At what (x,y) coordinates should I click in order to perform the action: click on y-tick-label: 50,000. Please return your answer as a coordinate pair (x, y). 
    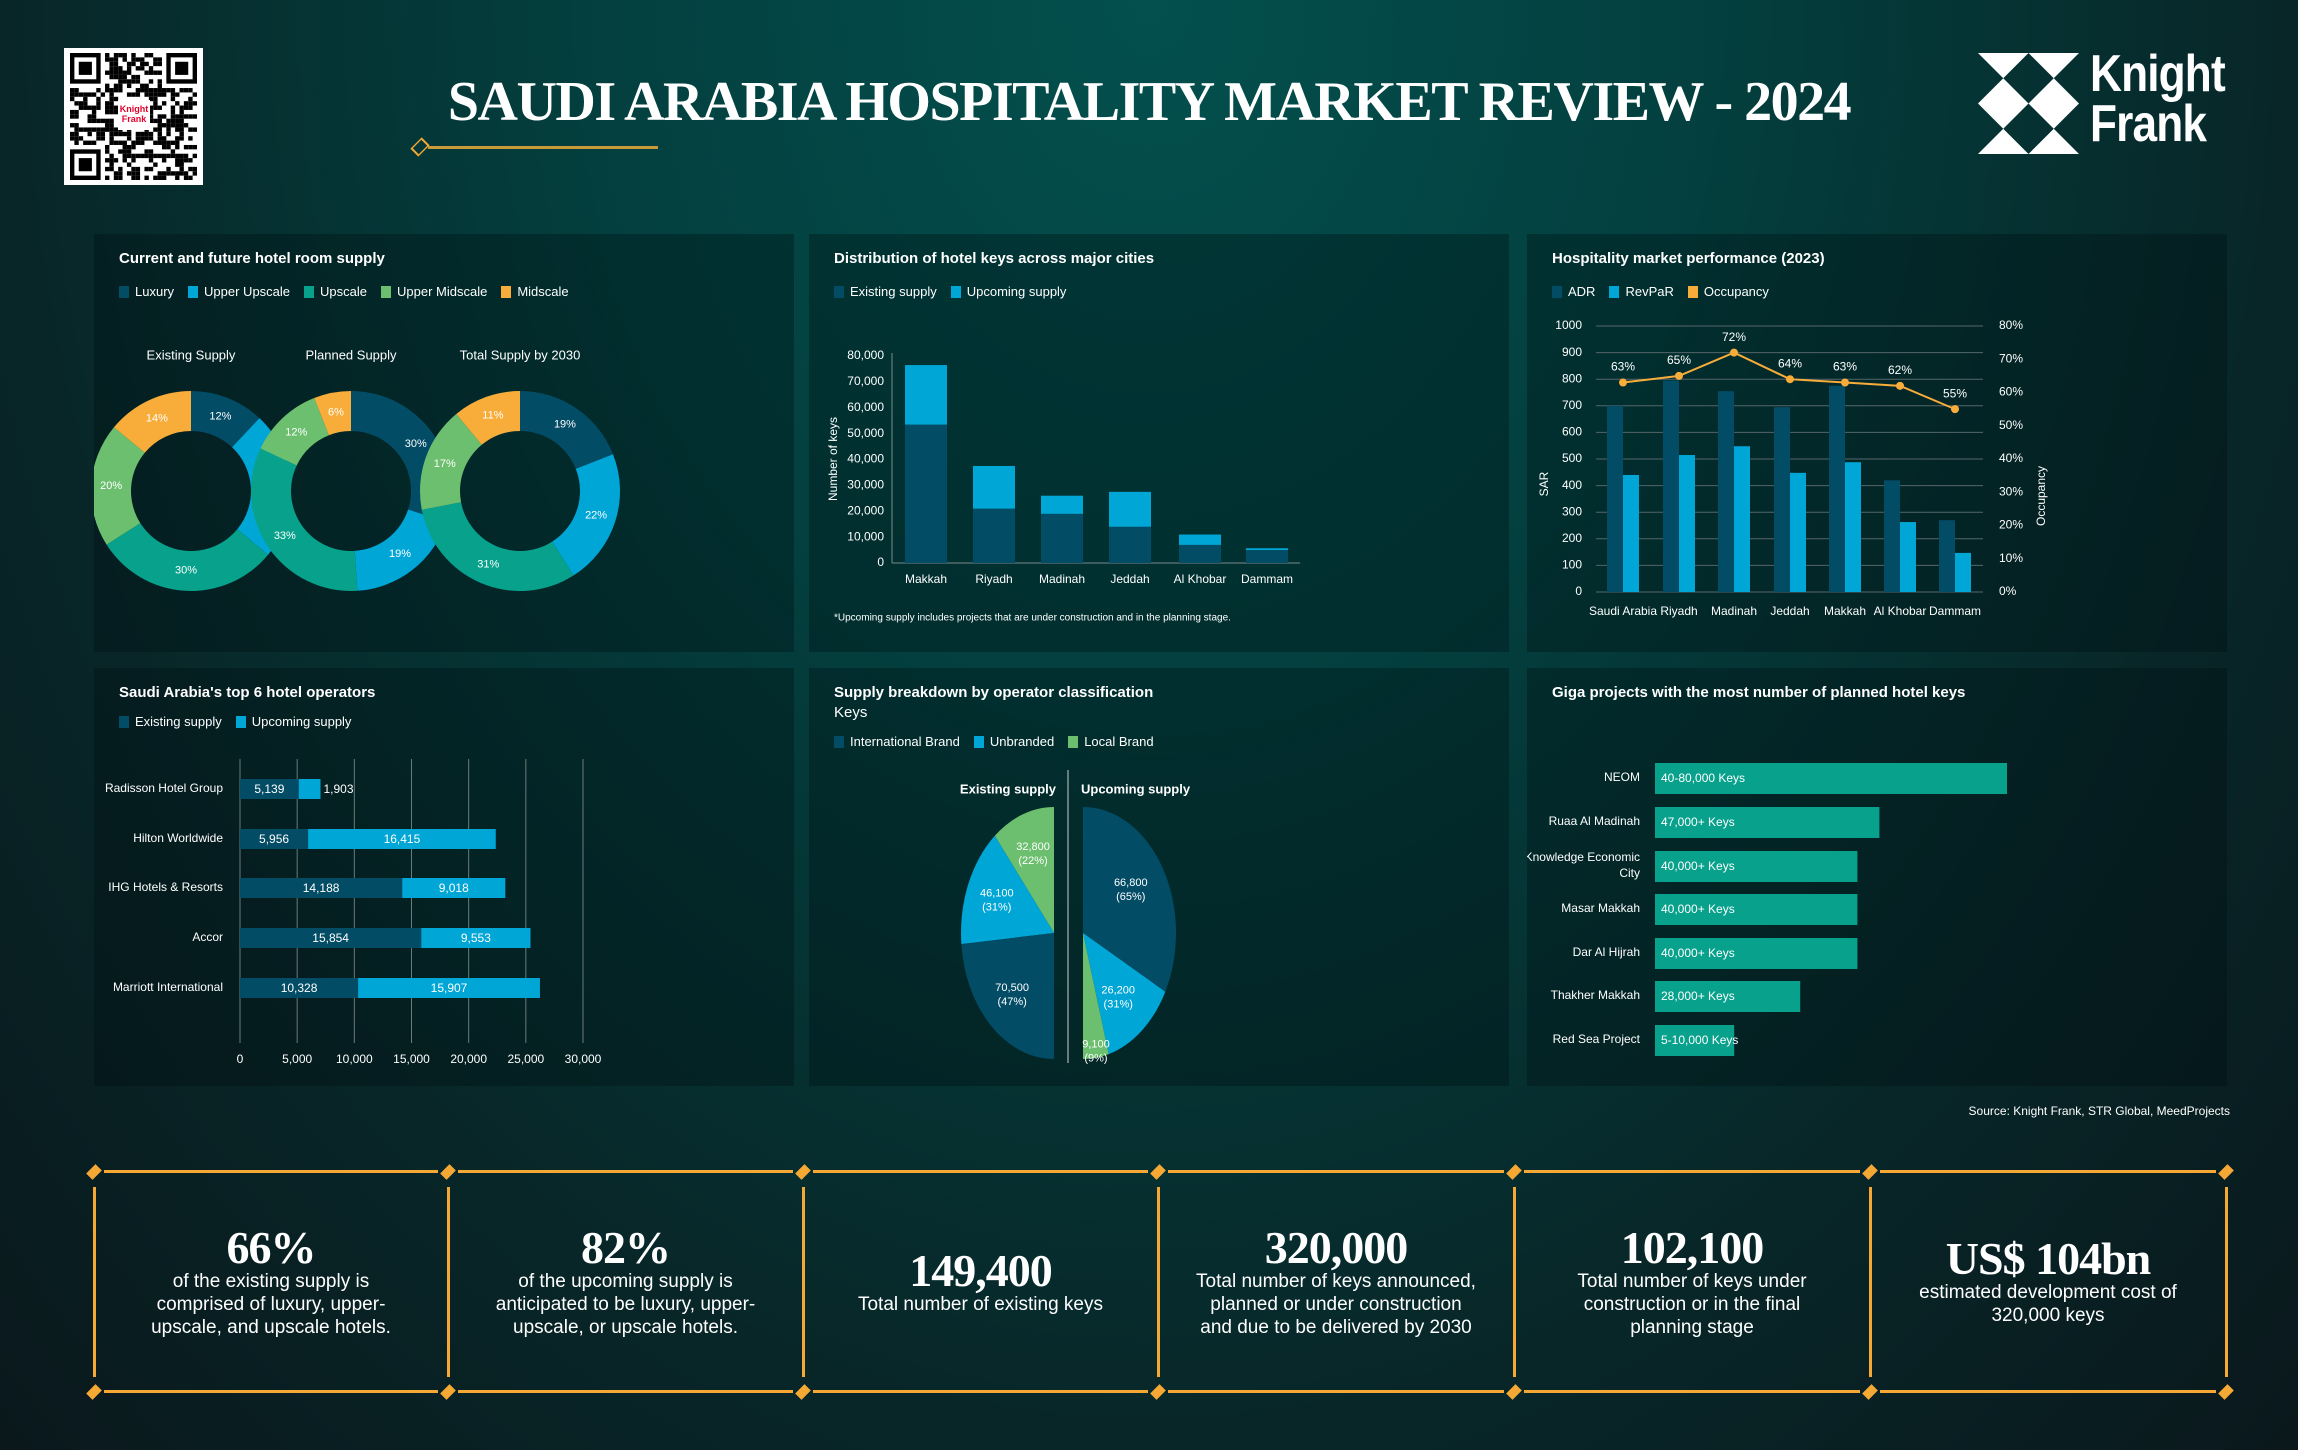
    Looking at the image, I should click on (865, 433).